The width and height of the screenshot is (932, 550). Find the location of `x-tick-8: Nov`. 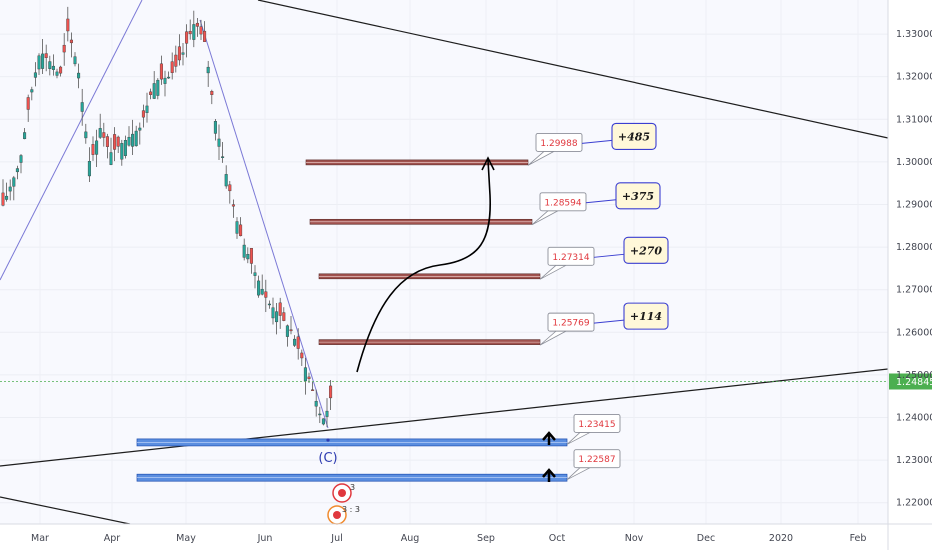

x-tick-8: Nov is located at coordinates (634, 538).